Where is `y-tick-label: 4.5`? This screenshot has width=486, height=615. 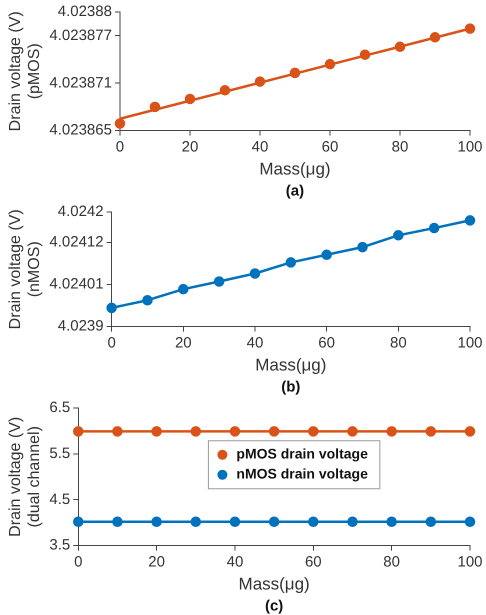 y-tick-label: 4.5 is located at coordinates (59, 499).